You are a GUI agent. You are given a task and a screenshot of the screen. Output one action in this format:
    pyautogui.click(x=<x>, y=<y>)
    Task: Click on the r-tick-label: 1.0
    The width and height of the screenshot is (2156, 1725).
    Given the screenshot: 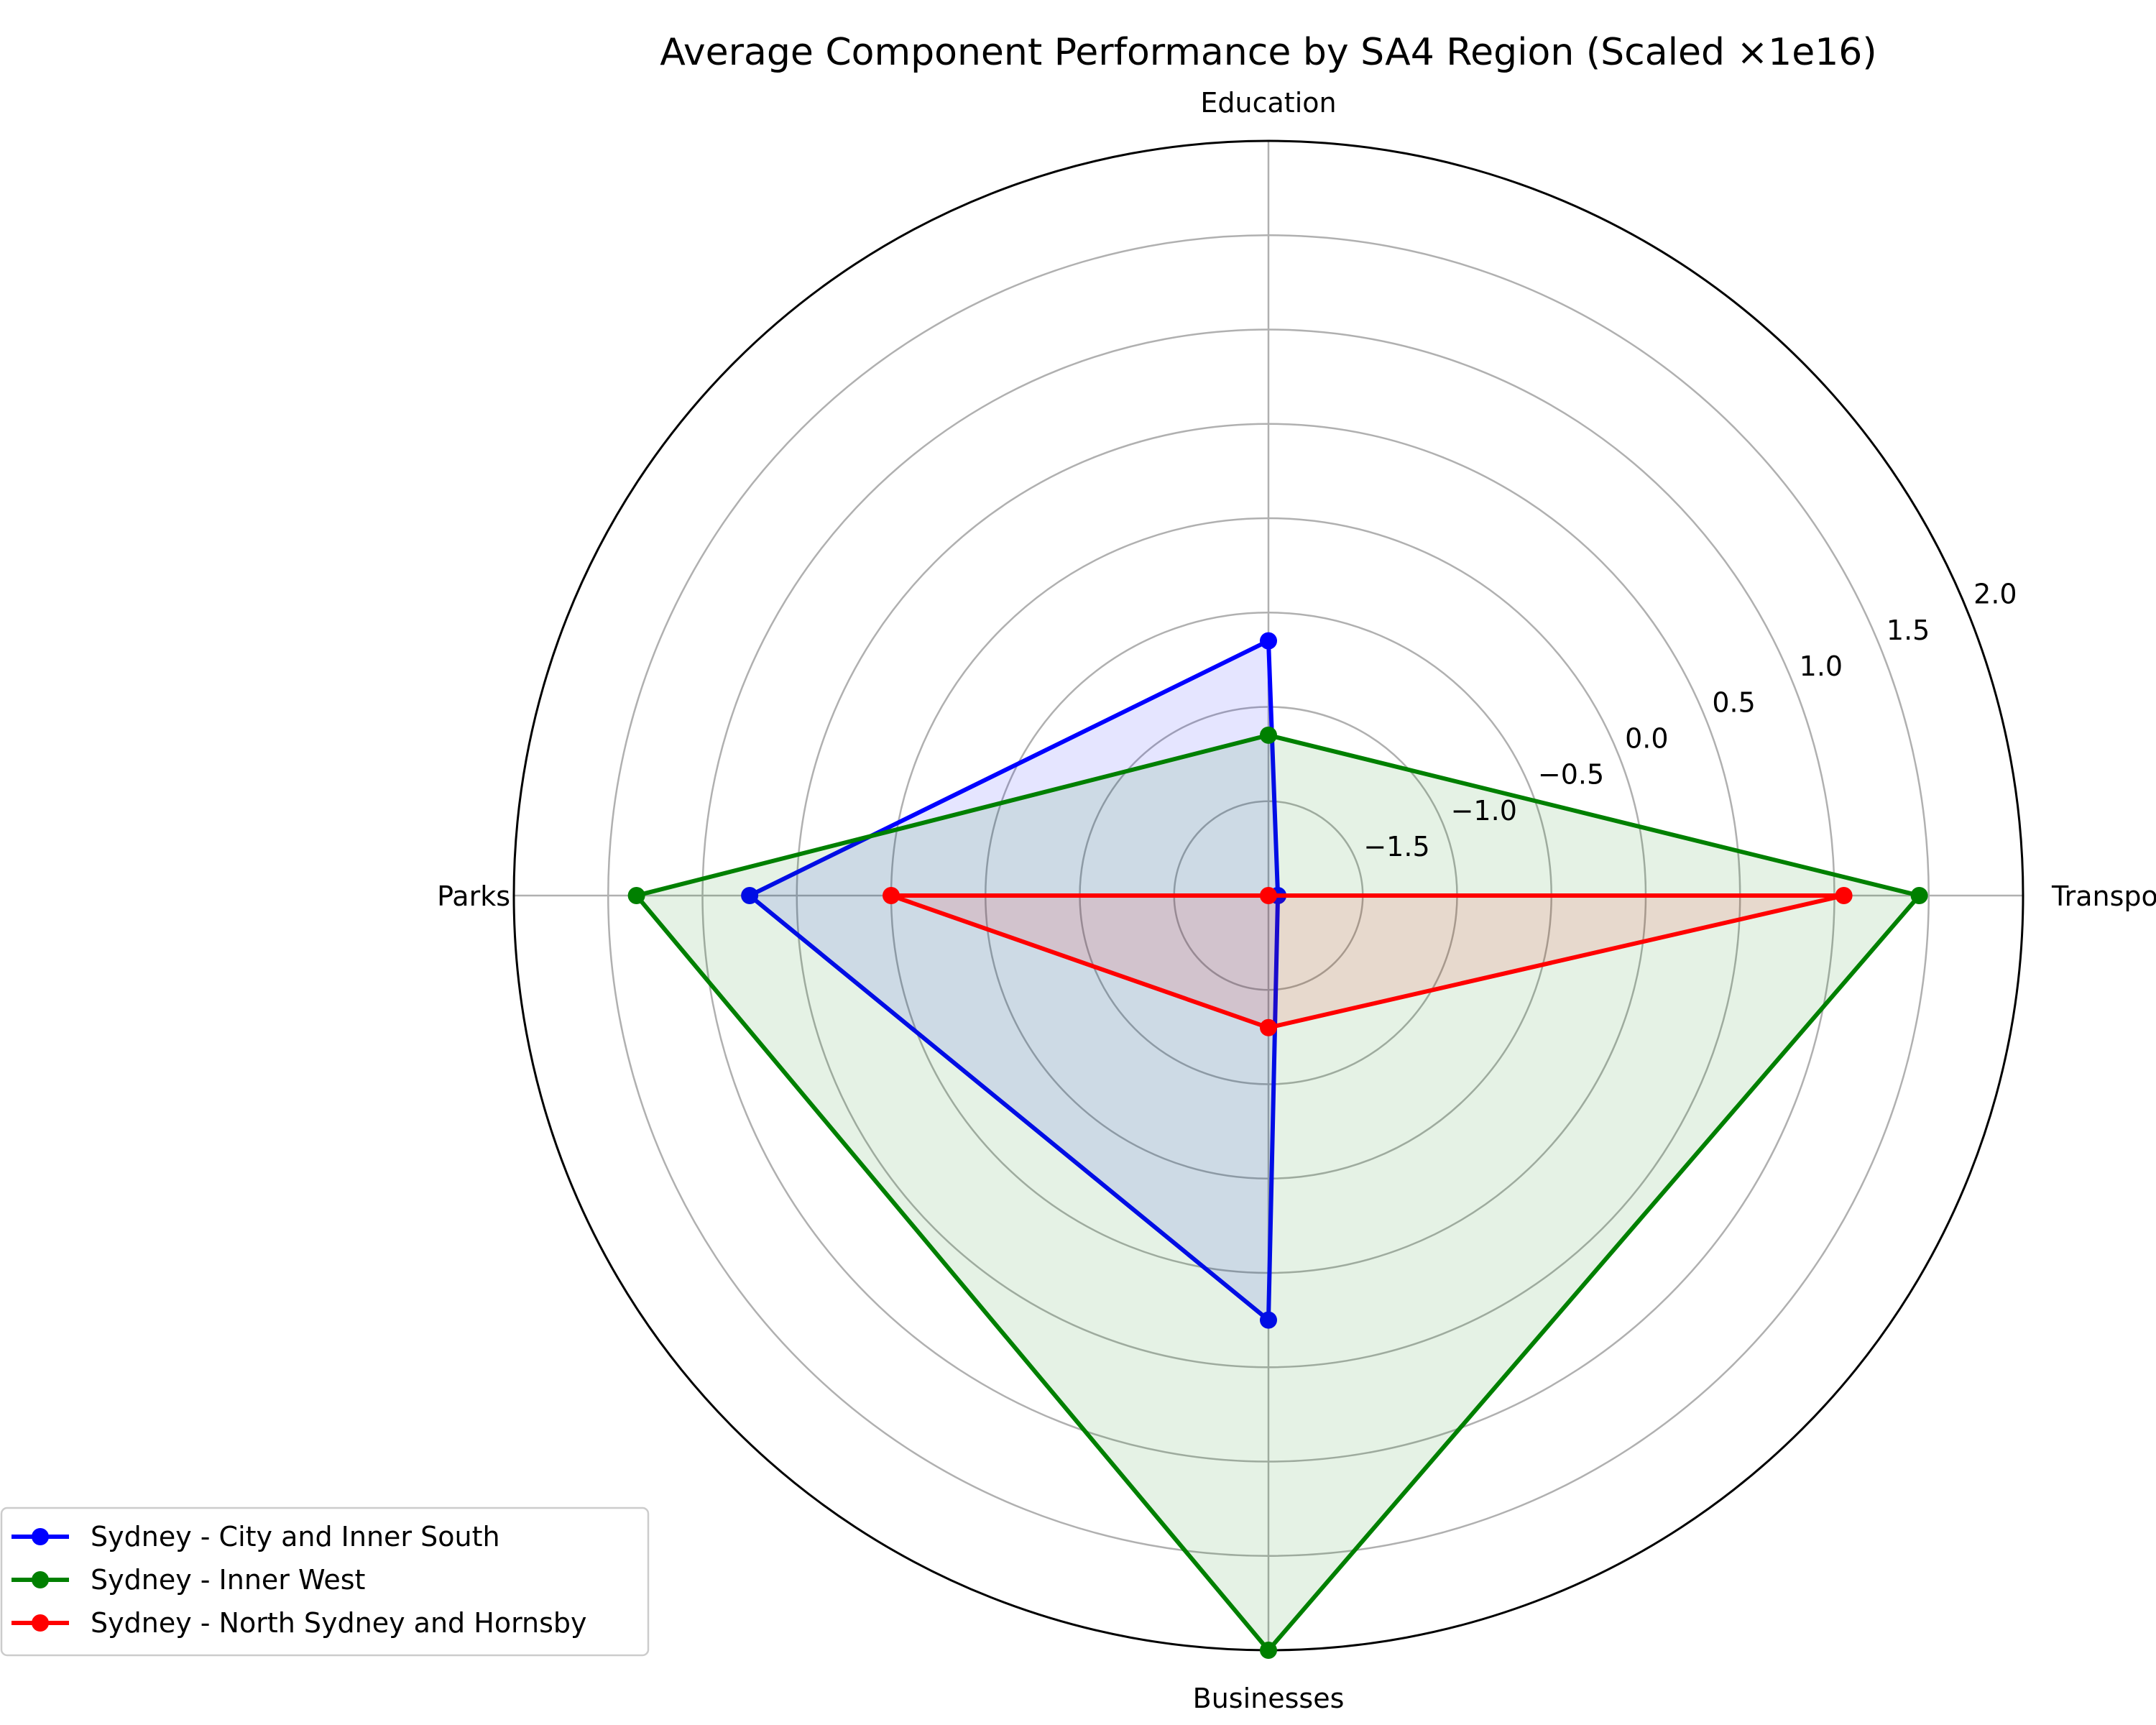 What is the action you would take?
    pyautogui.click(x=1821, y=666)
    